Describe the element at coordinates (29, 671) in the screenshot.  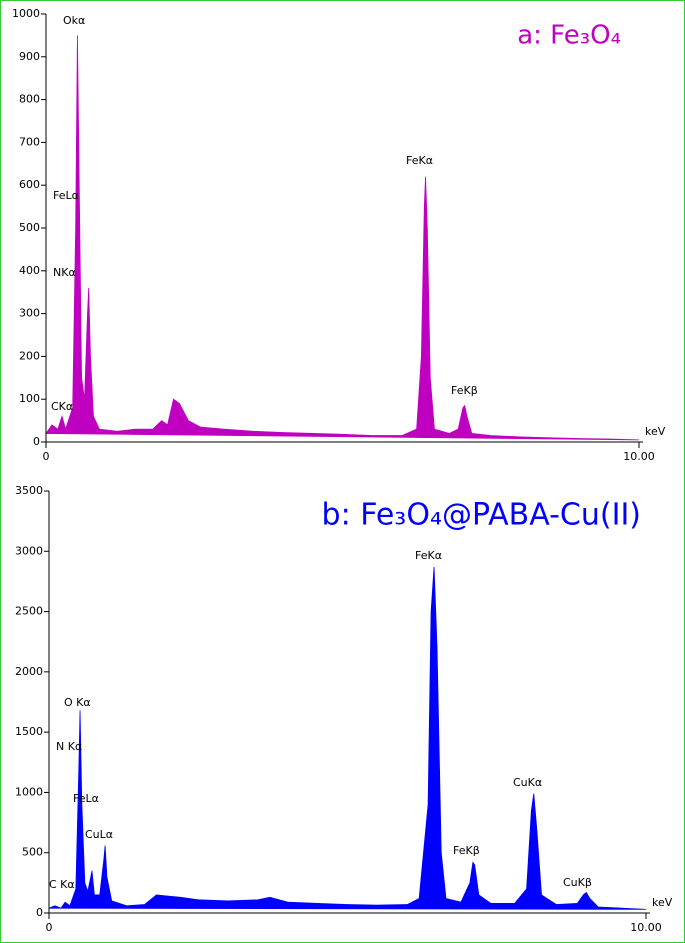
I see `y-tick-label: 2000` at that location.